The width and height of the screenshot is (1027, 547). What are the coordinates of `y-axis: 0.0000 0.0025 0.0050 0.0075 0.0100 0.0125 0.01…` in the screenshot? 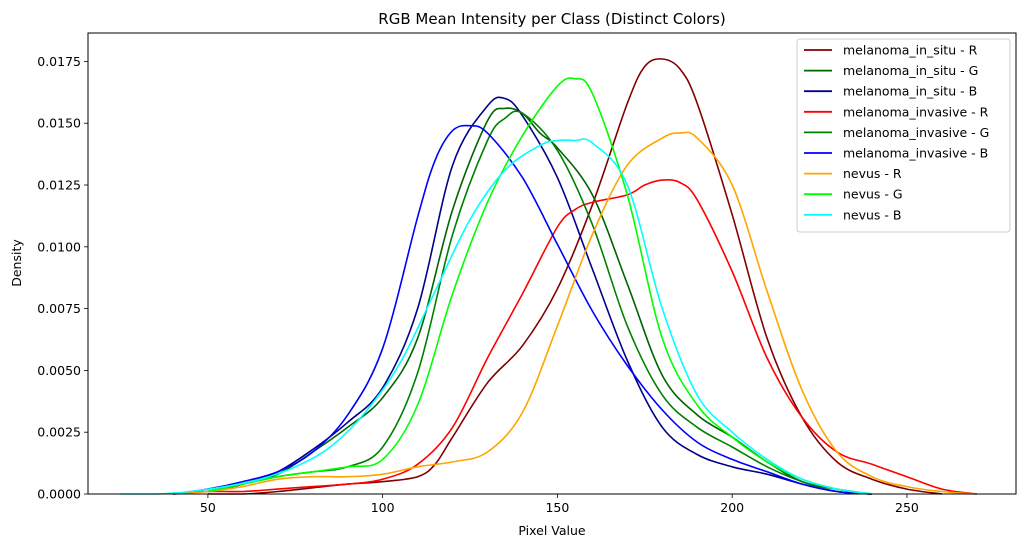 It's located at (62, 278).